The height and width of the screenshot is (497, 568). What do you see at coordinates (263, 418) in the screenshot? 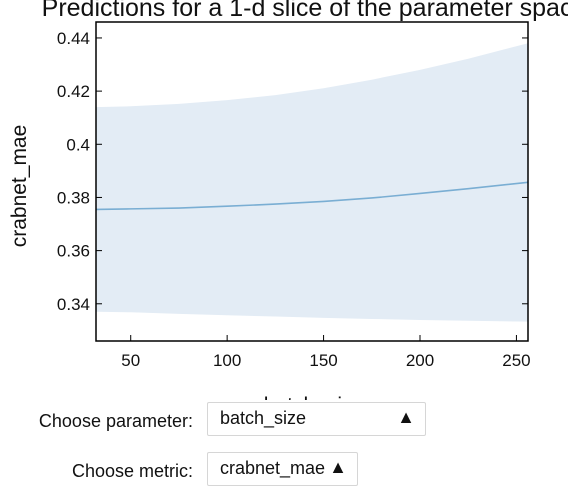
I see `parameter-select-value: batch_size` at bounding box center [263, 418].